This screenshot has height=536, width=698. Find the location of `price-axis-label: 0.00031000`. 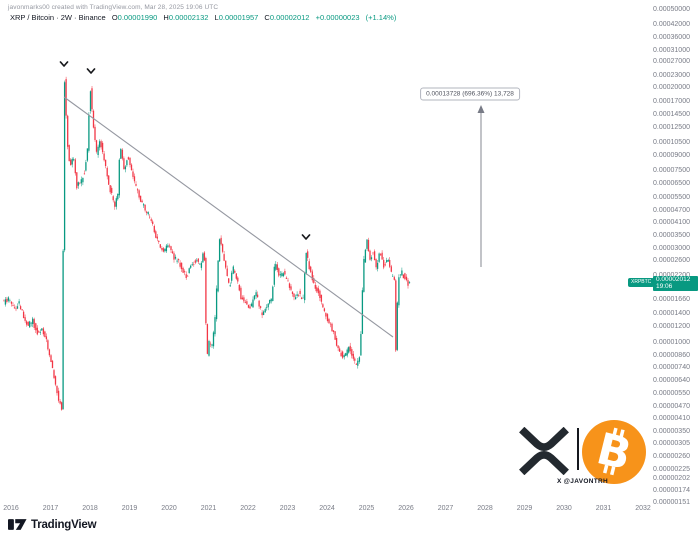

price-axis-label: 0.00031000 is located at coordinates (671, 50).